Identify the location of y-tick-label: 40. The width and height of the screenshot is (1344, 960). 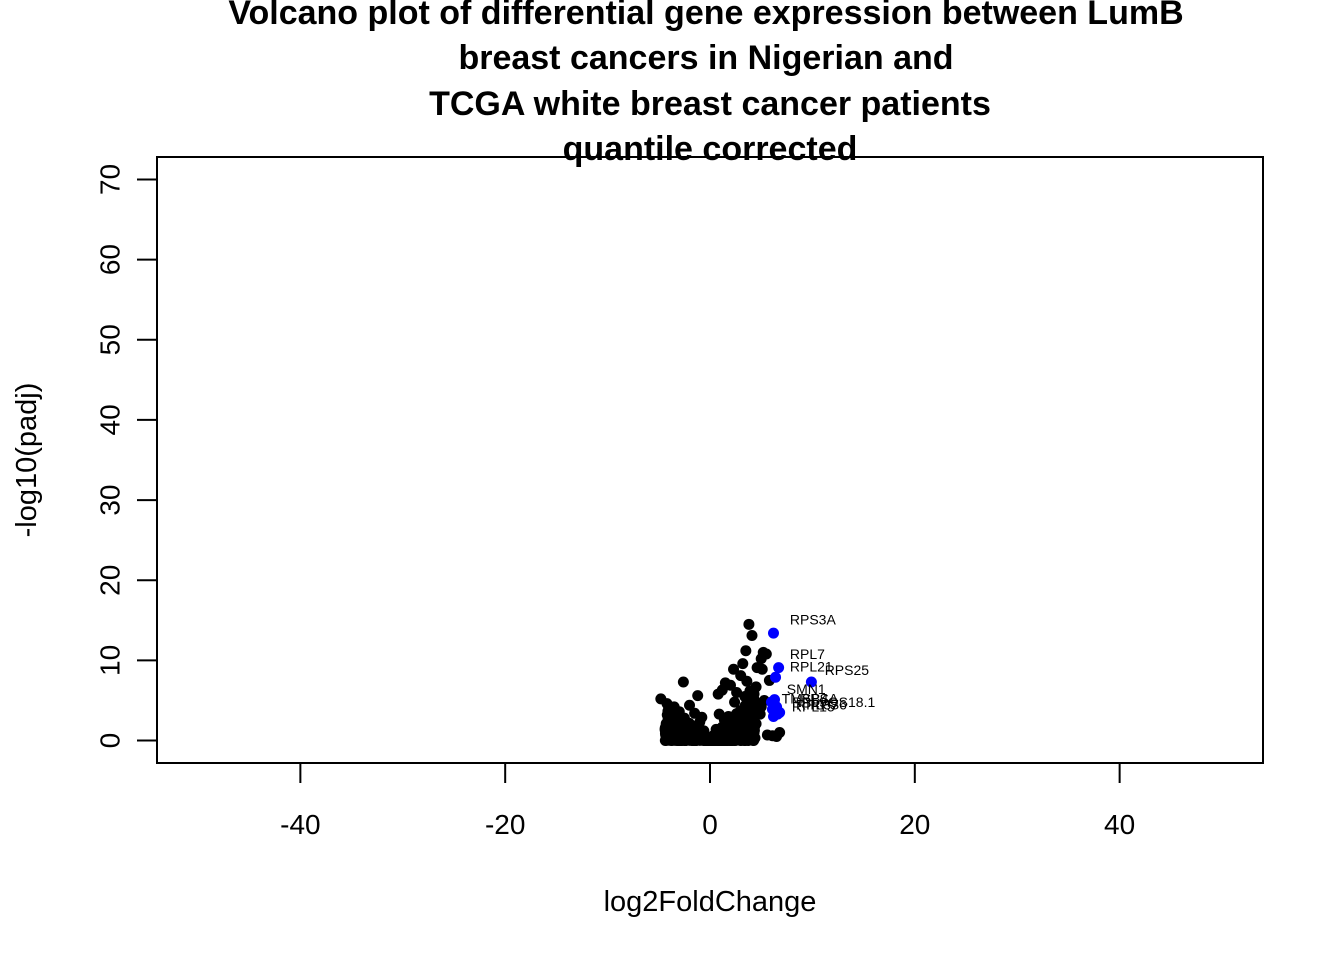
(110, 419).